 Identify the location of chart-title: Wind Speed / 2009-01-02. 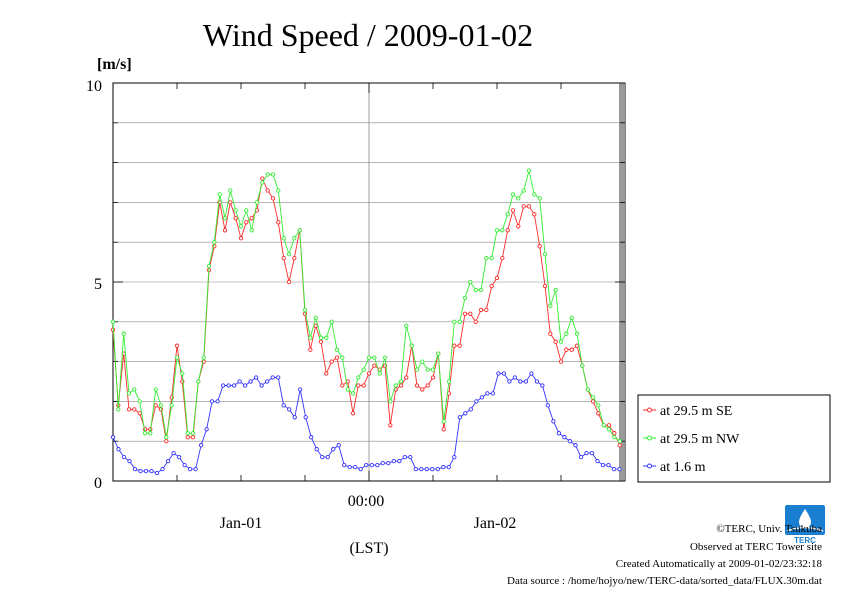
(368, 35).